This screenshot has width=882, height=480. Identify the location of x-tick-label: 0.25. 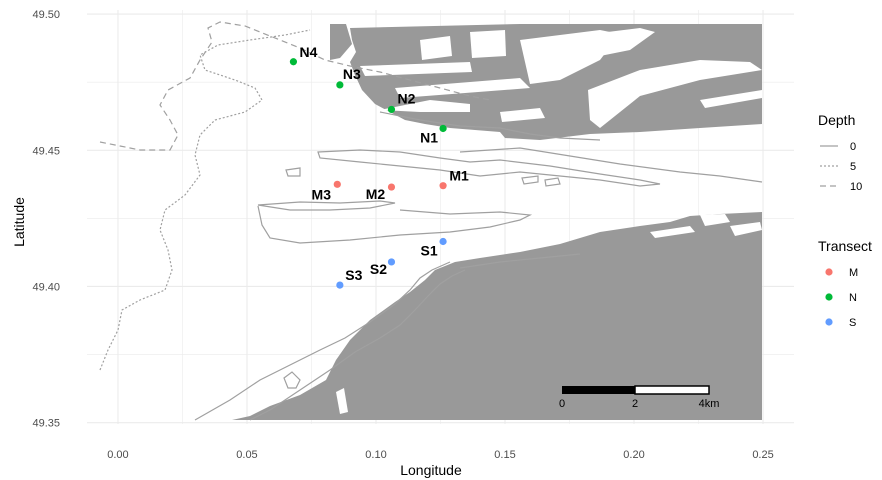
(762, 455).